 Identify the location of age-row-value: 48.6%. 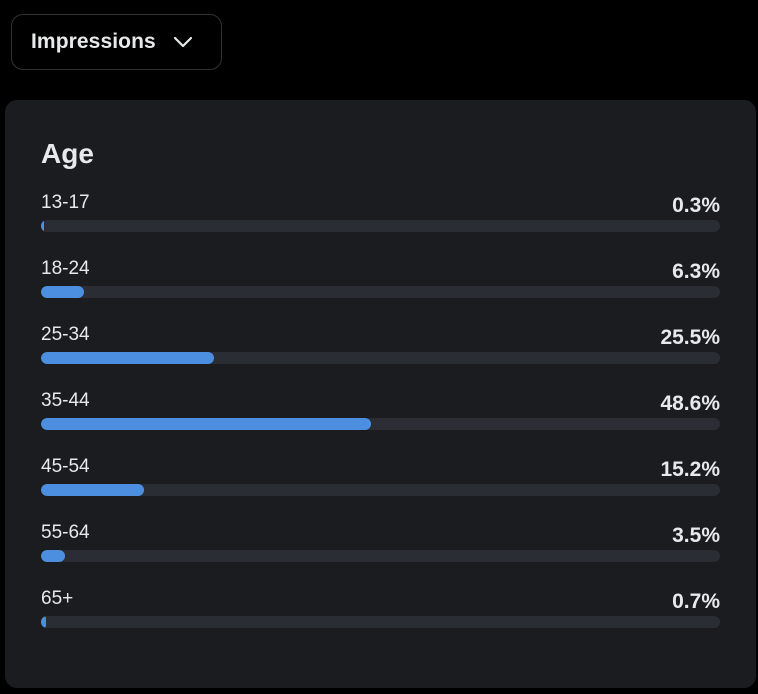
(690, 403).